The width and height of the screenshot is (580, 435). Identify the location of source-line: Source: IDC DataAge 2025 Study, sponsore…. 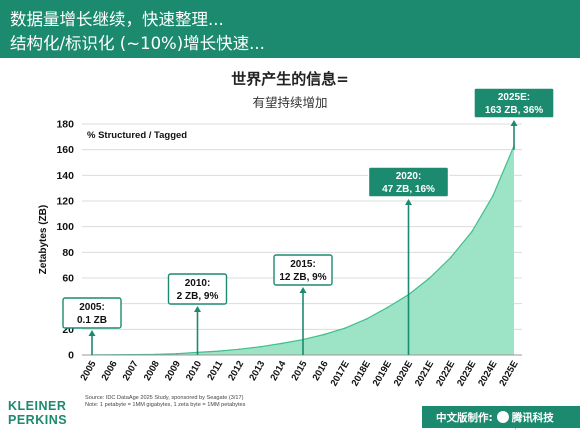
(164, 398).